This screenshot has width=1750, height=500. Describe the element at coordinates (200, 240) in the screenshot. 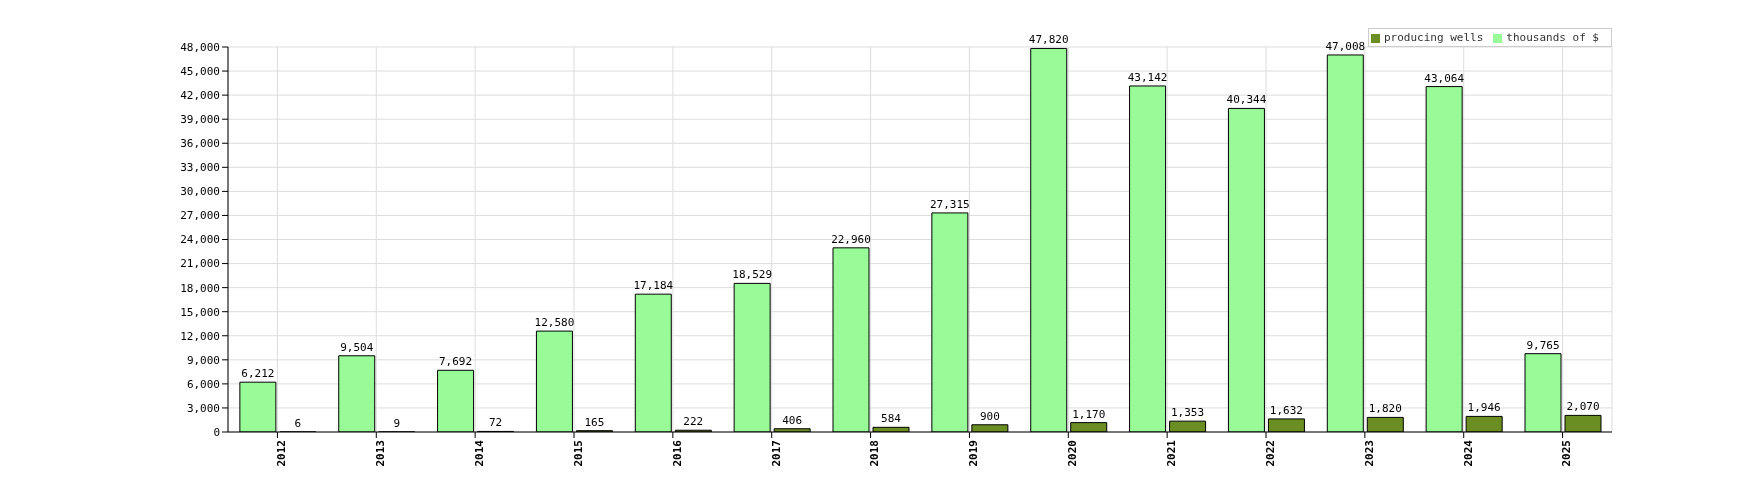

I see `y-tick-label: 24,000` at that location.